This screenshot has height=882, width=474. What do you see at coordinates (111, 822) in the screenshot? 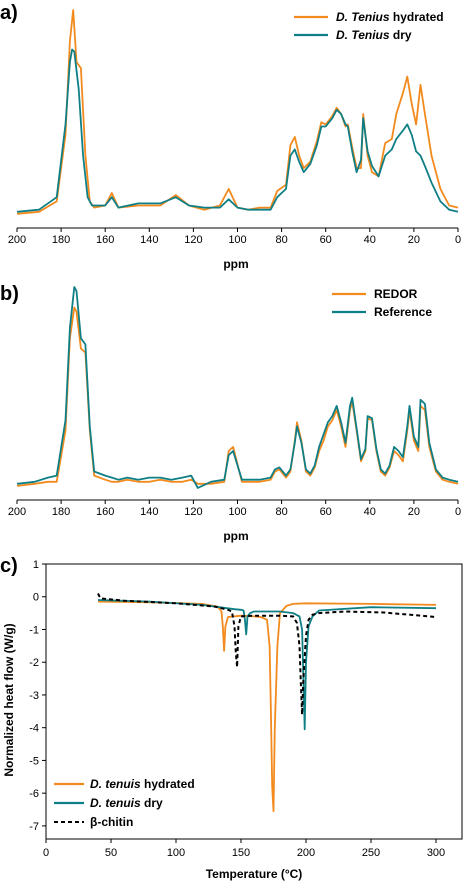
I see `legend-label-beta-chitin: β-chitin` at bounding box center [111, 822].